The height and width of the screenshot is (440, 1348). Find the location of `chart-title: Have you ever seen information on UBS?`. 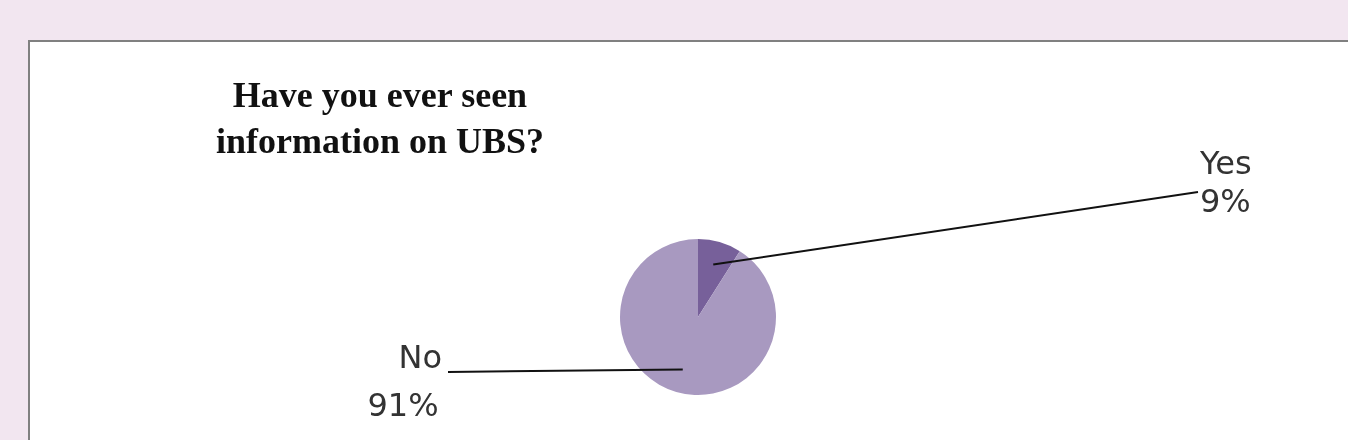

chart-title: Have you ever seen information on UBS? is located at coordinates (379, 118).